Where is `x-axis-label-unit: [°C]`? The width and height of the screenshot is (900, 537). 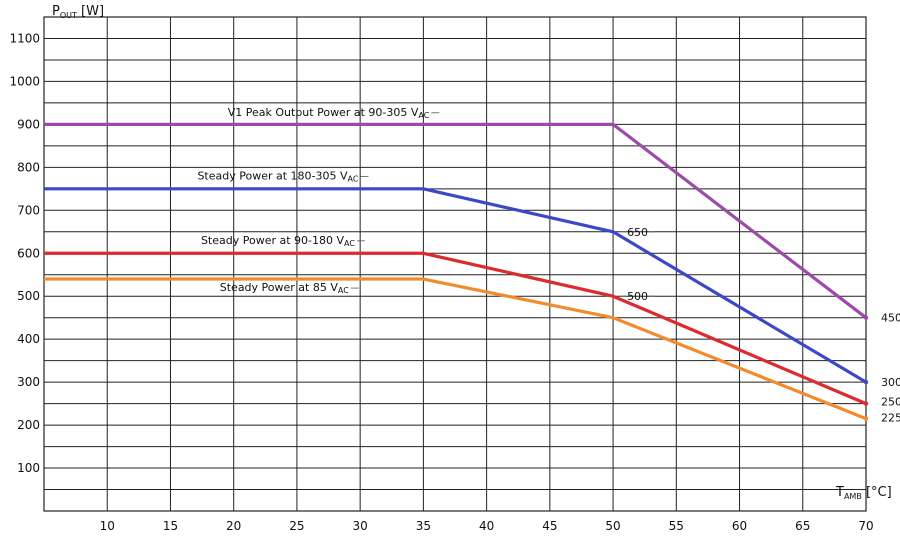 x-axis-label-unit: [°C] is located at coordinates (877, 492).